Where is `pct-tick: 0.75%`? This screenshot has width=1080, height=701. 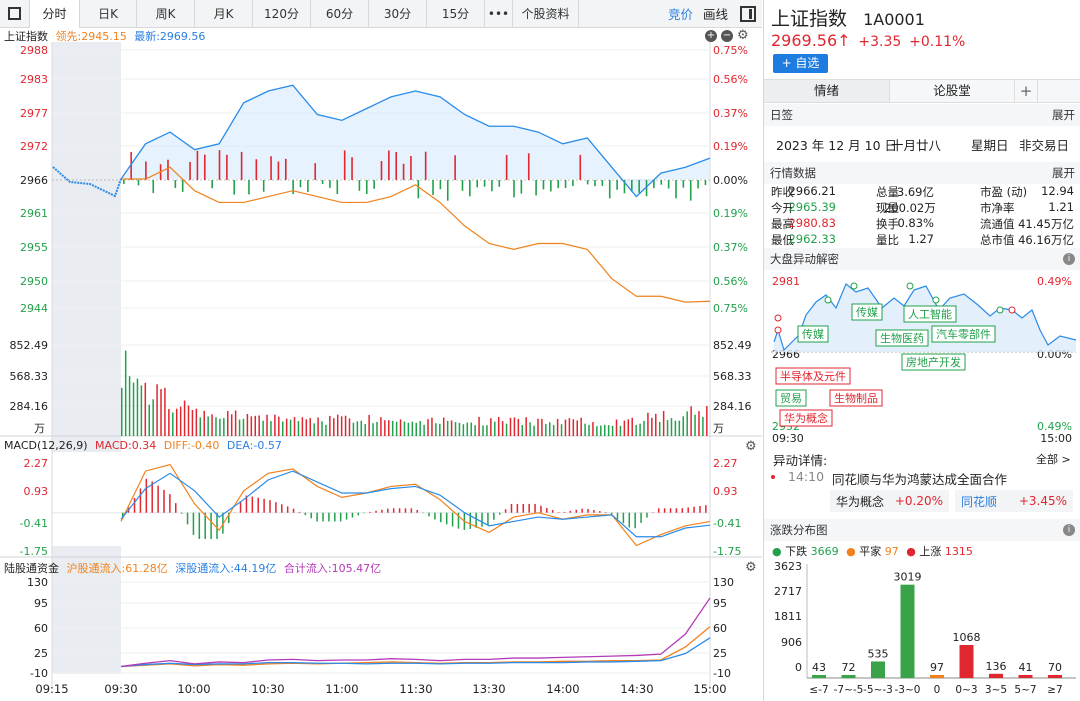 pct-tick: 0.75% is located at coordinates (730, 50).